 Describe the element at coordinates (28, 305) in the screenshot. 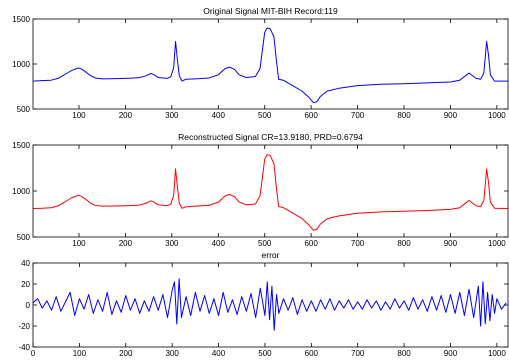

I see `y-tick-label: 0` at that location.